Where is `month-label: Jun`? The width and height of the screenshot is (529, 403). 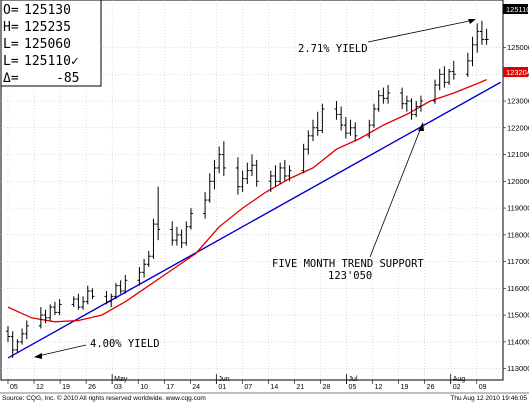
month-label: Jun is located at coordinates (223, 379).